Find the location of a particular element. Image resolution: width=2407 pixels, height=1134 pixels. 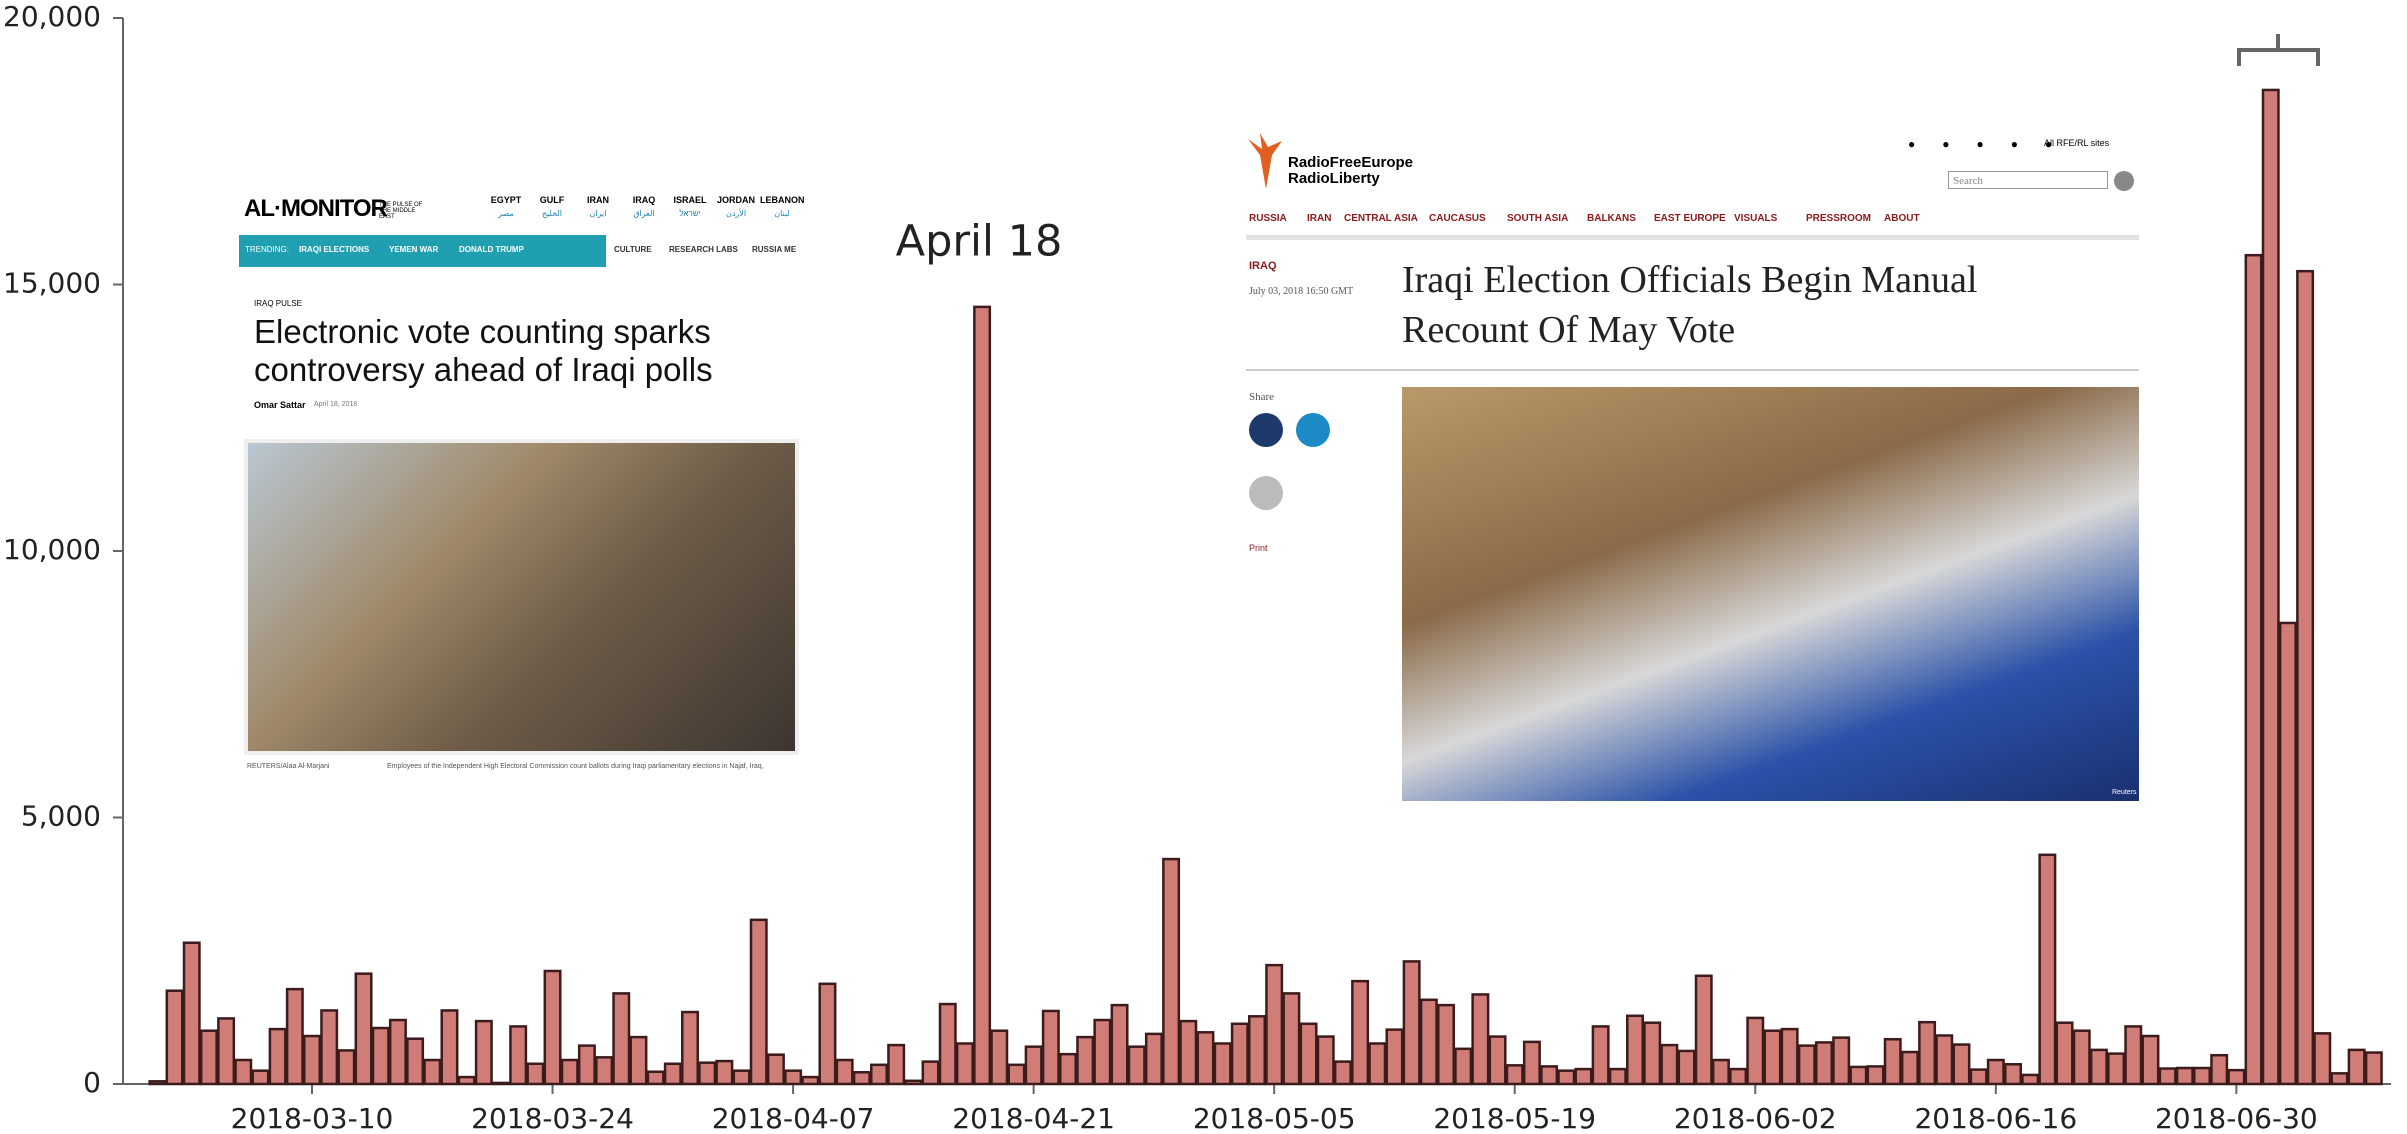

facebook-button is located at coordinates (1266, 430).